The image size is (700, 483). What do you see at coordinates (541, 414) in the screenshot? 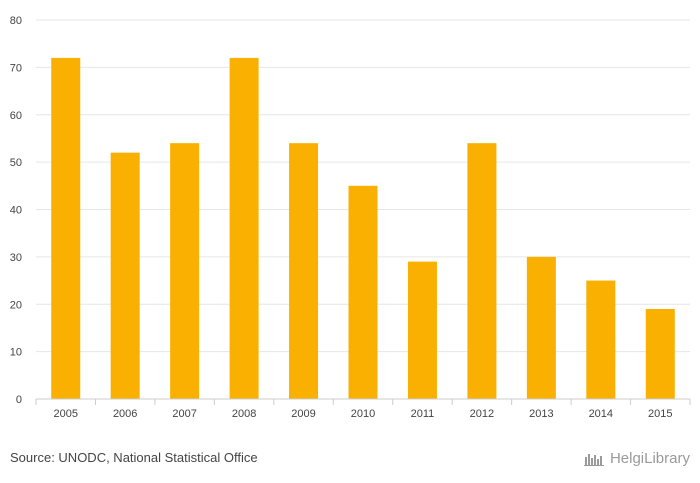
I see `x-tick-label: 2013` at bounding box center [541, 414].